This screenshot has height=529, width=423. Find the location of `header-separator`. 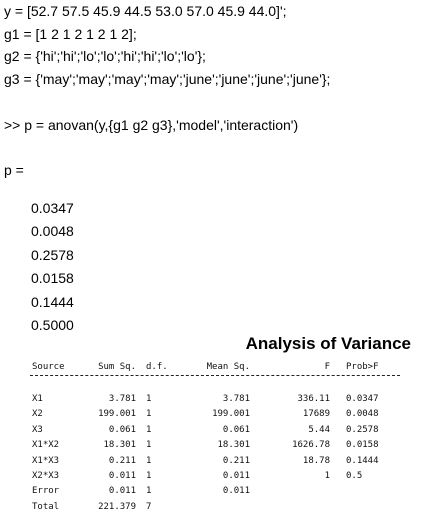

header-separator is located at coordinates (215, 375).